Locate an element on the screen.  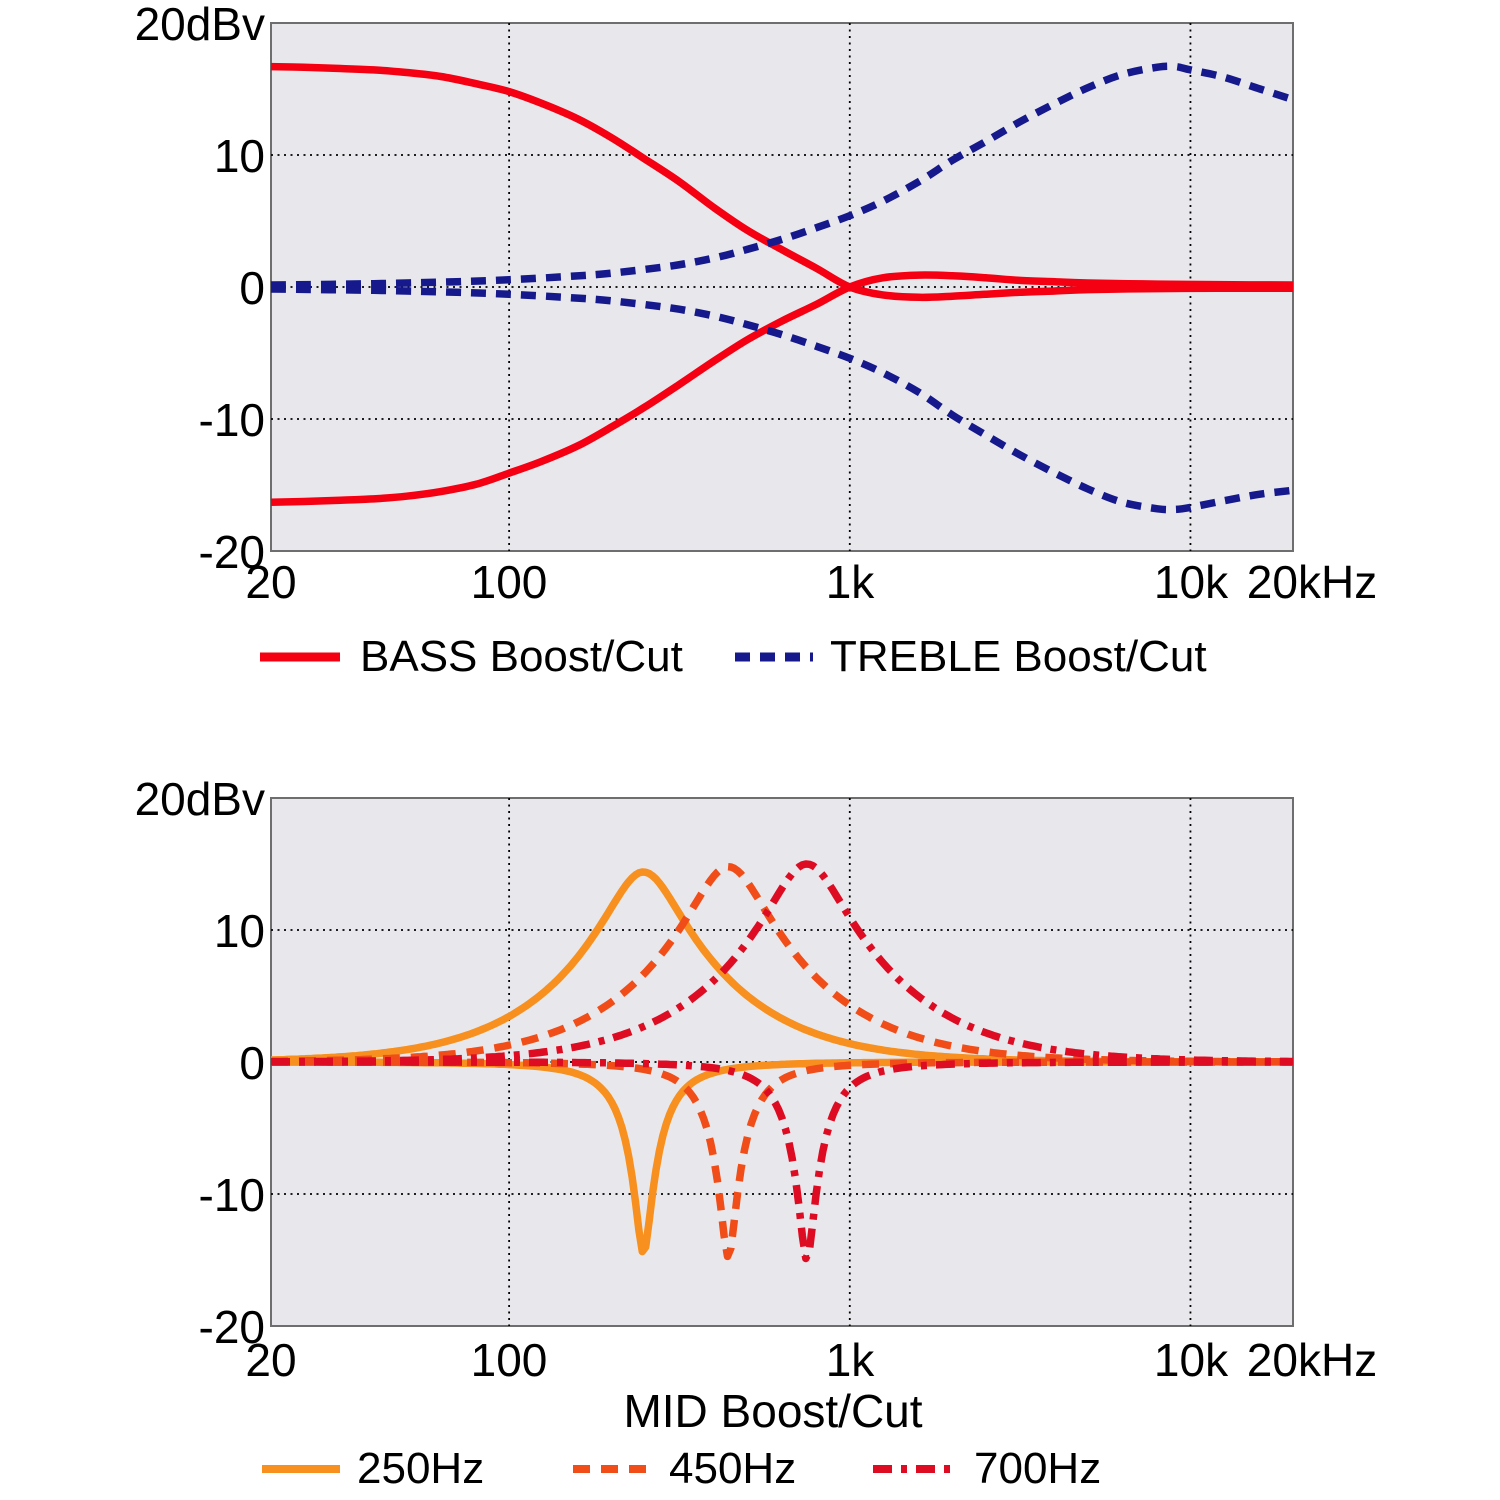
legend-item-treble: TREBLE Boost/Cut is located at coordinates (971, 657).